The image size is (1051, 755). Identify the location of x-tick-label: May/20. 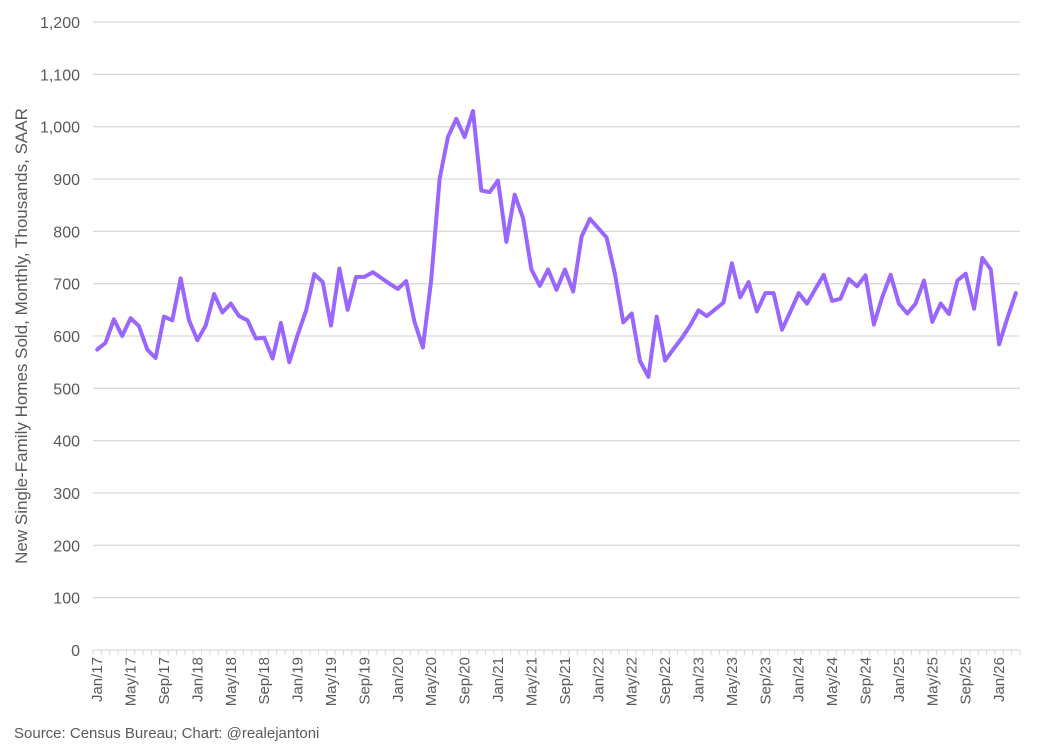
(431, 681).